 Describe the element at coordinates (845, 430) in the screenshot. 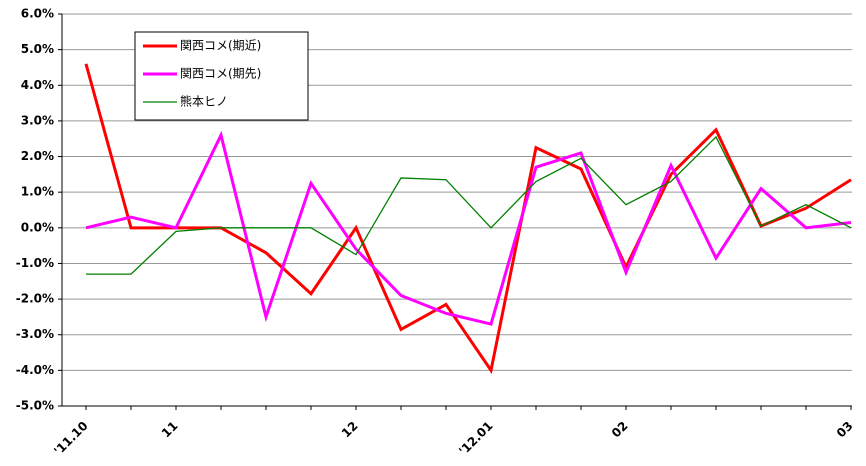

I see `x-tick-label: 03` at that location.